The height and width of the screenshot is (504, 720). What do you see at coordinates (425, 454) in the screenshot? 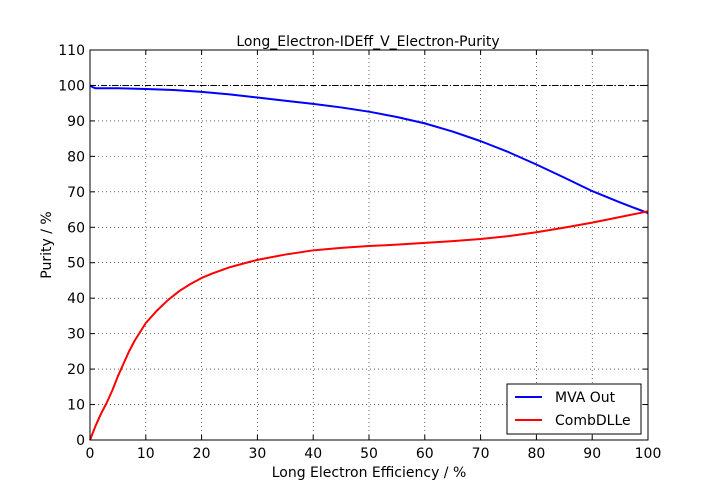
I see `x-tick-label: 60` at bounding box center [425, 454].